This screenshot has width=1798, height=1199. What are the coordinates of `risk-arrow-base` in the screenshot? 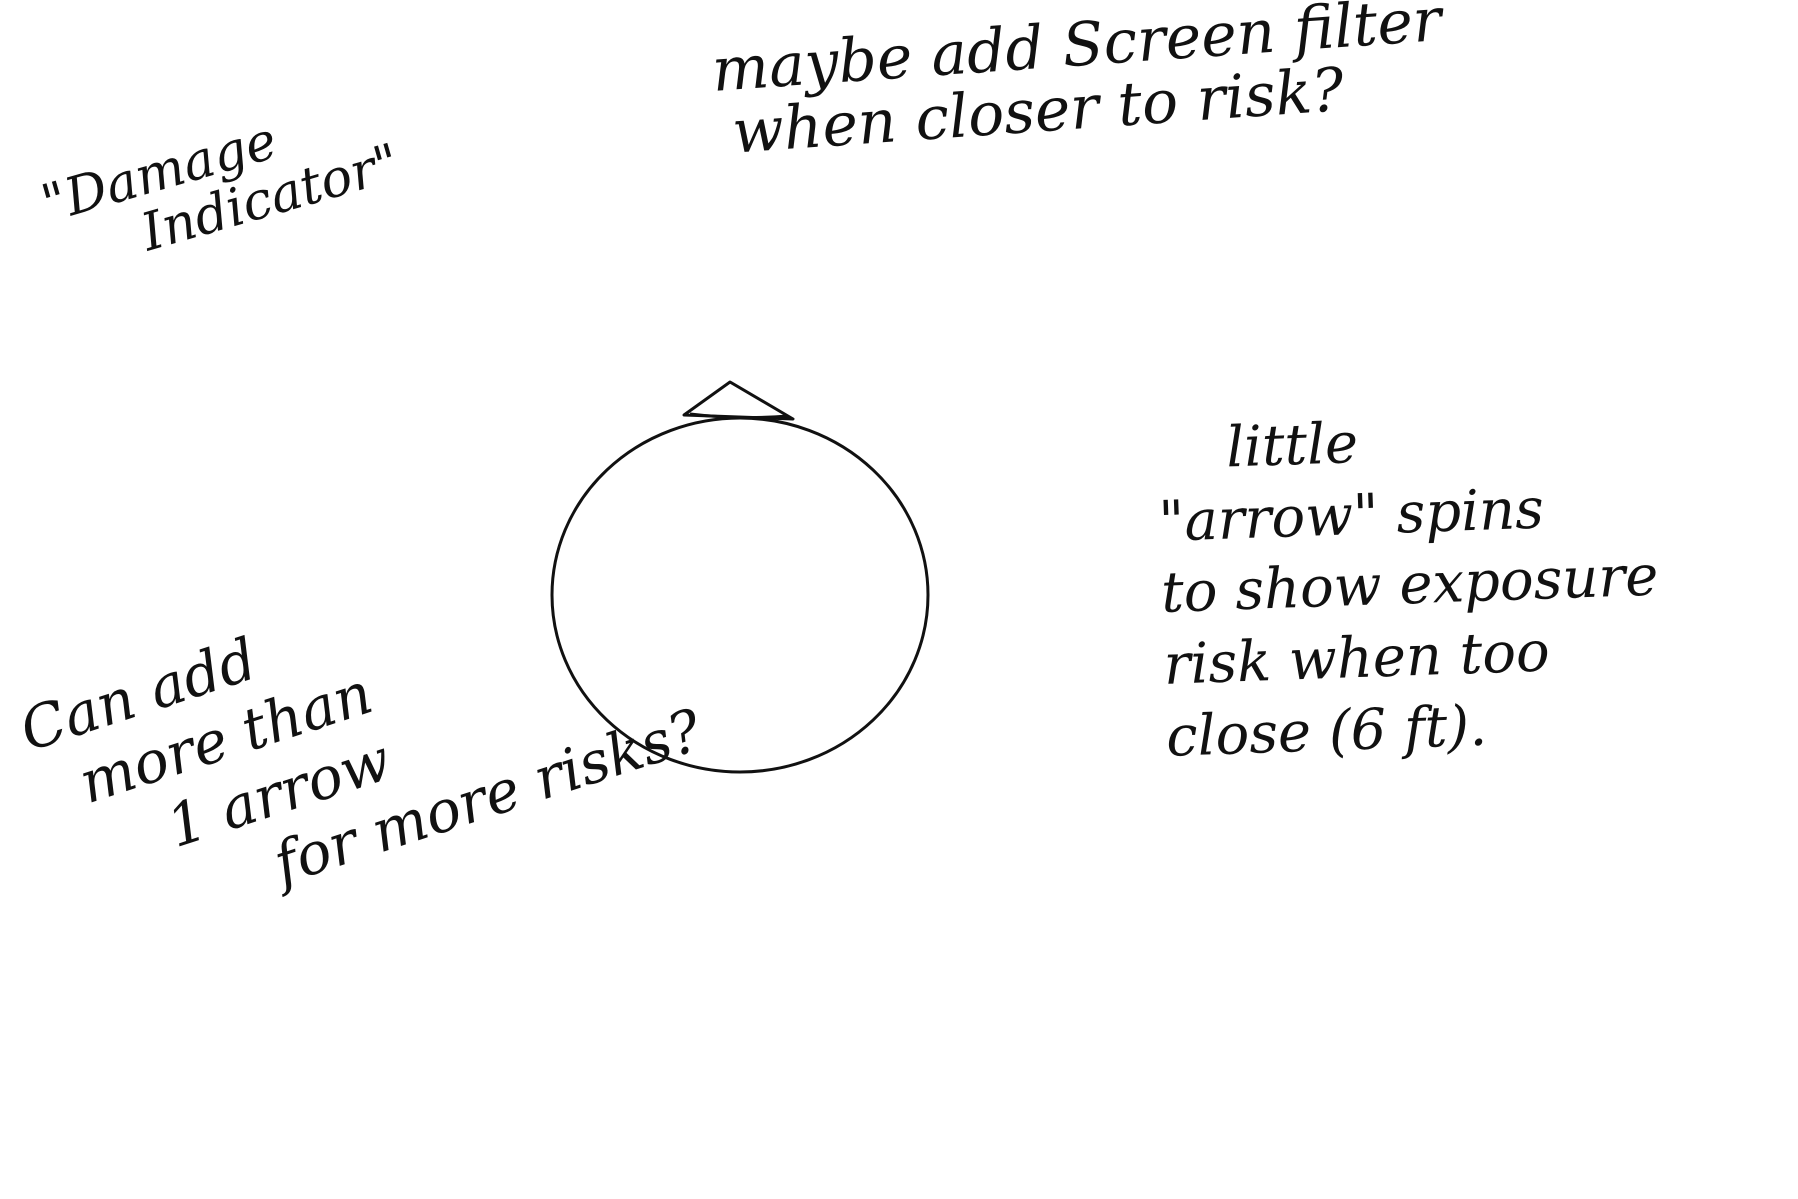 It's located at (739, 416).